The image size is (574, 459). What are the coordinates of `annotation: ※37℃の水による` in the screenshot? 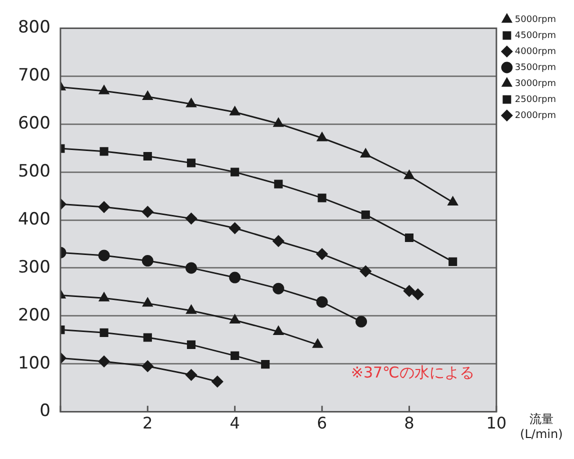 It's located at (412, 373).